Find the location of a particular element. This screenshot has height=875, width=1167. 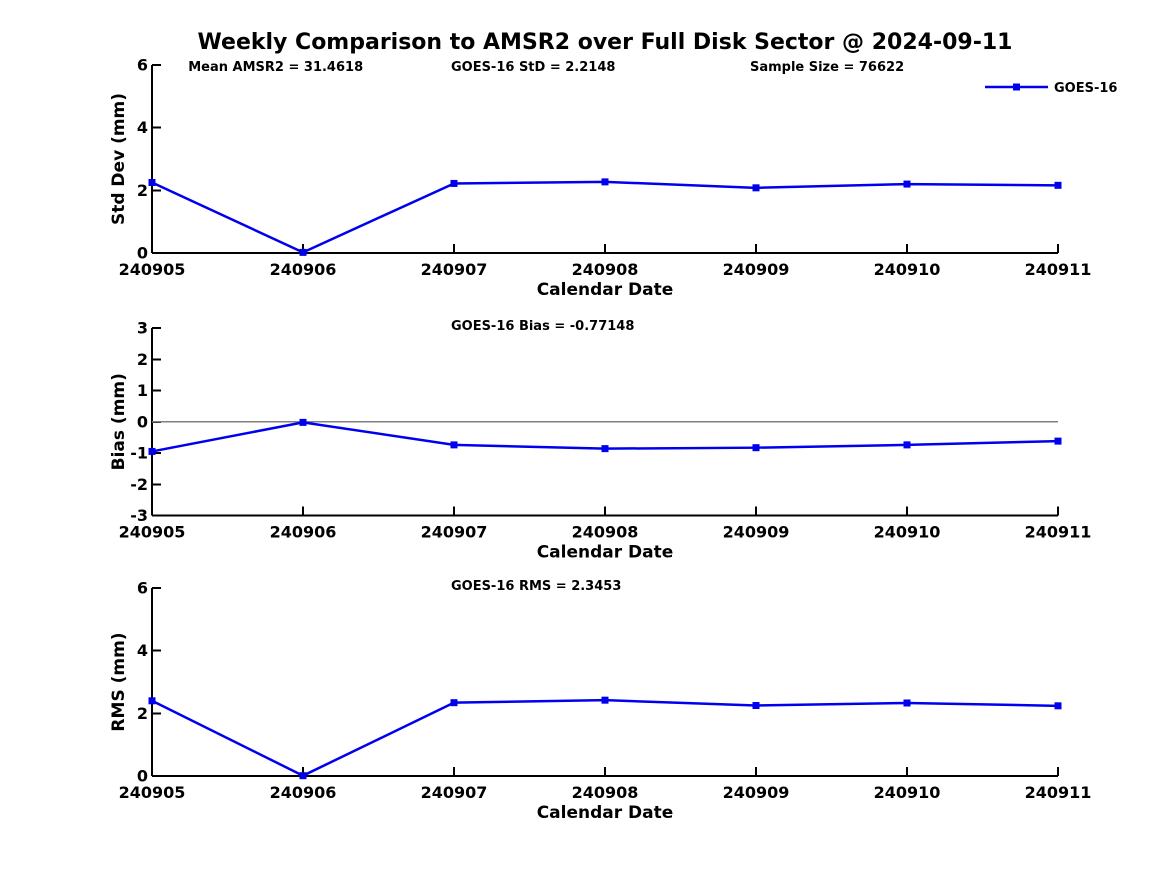

annotation: GOES-16 RMS = 2.3453 is located at coordinates (536, 586).